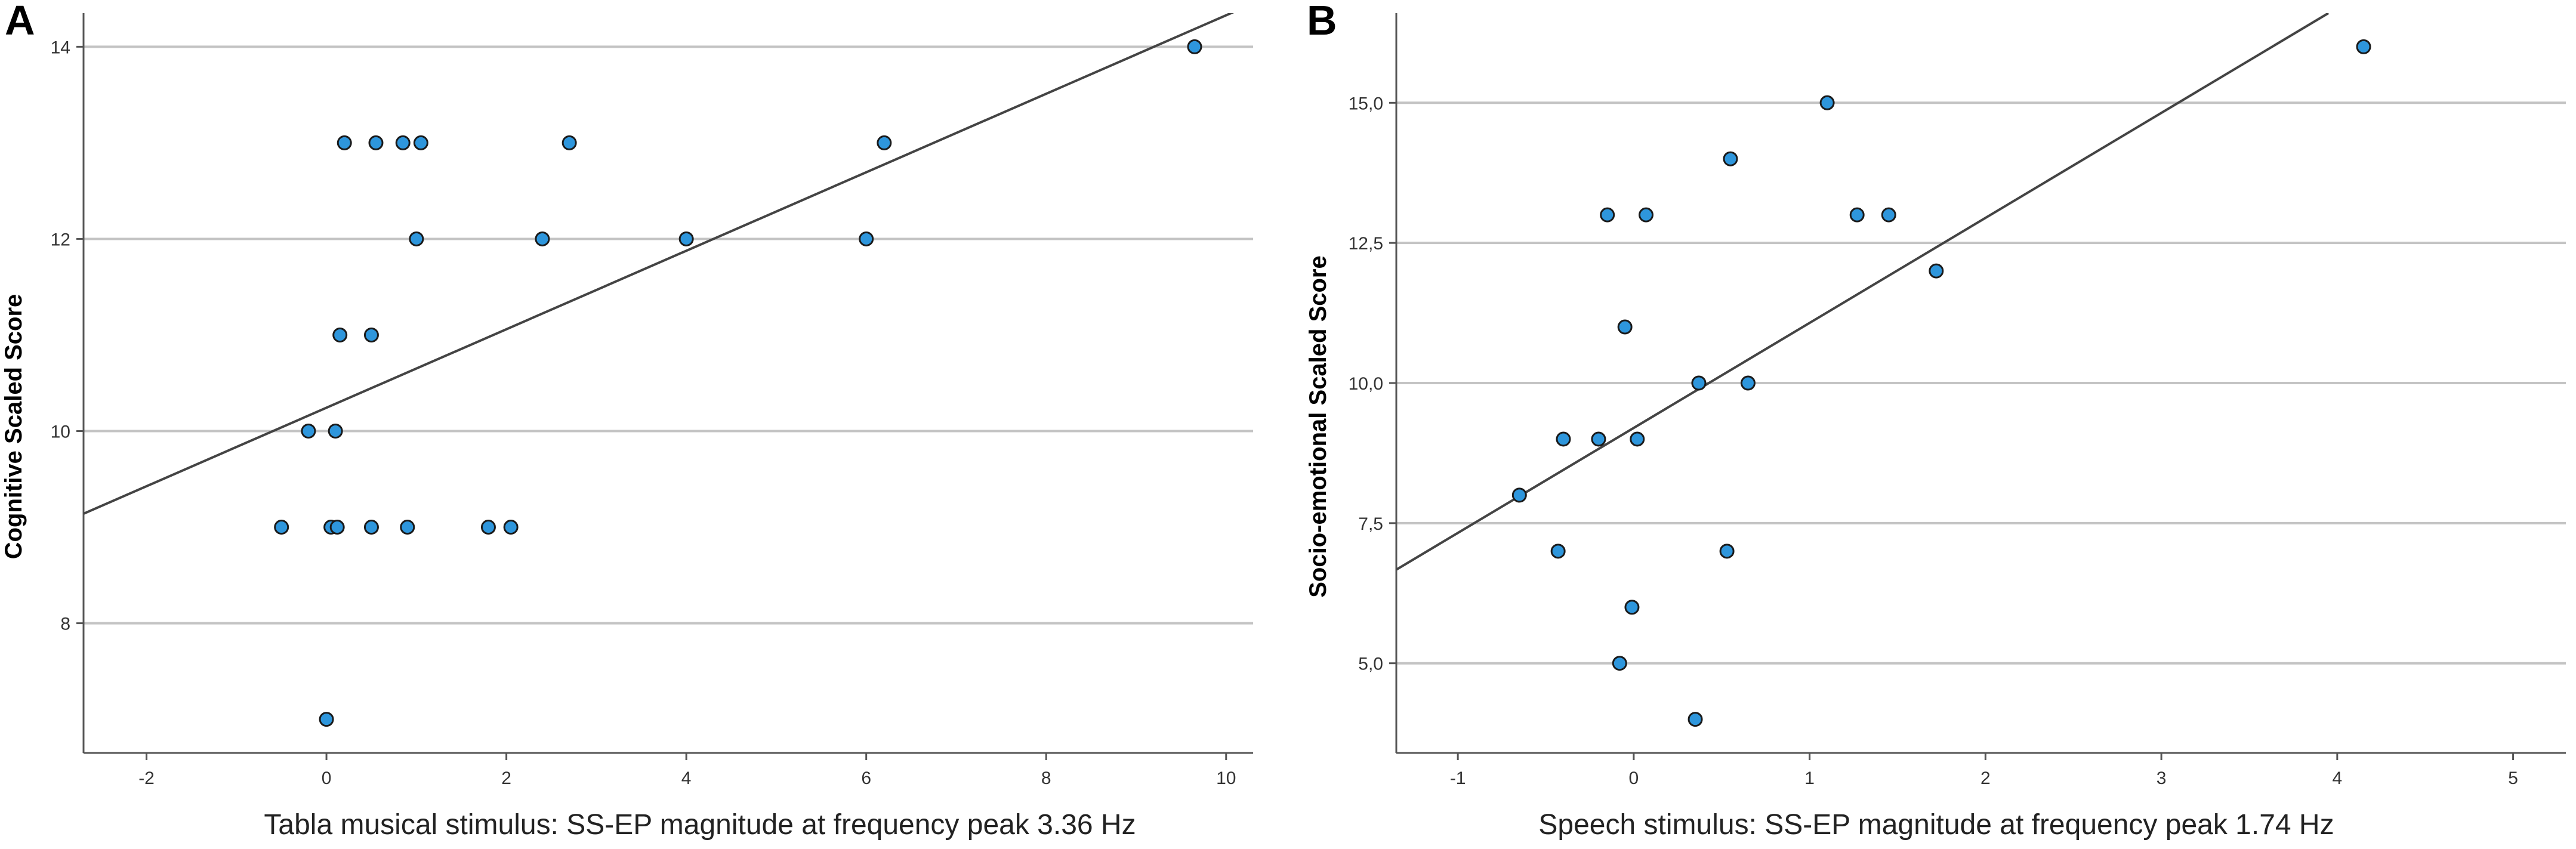 The image size is (2576, 849). Describe the element at coordinates (1318, 426) in the screenshot. I see `y-axis-label-b: Socio-emotional Scaled Score` at that location.